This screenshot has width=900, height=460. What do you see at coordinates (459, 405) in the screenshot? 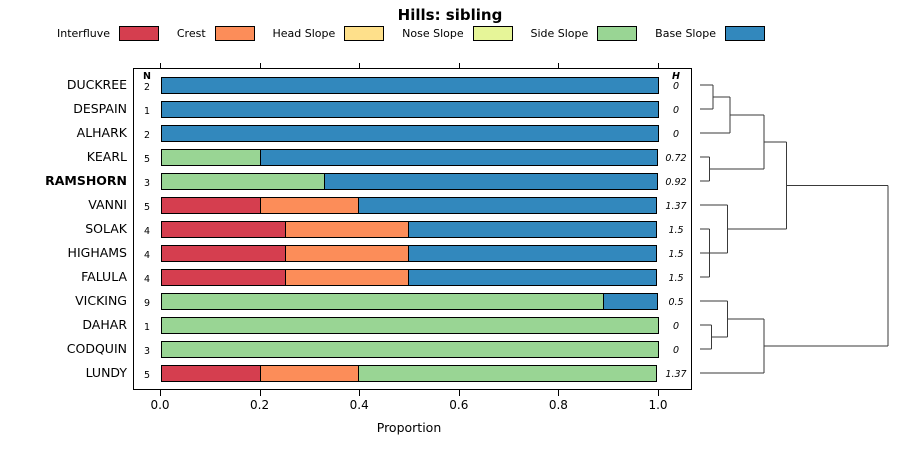
I see `x-tick-label: 0.6` at bounding box center [459, 405].